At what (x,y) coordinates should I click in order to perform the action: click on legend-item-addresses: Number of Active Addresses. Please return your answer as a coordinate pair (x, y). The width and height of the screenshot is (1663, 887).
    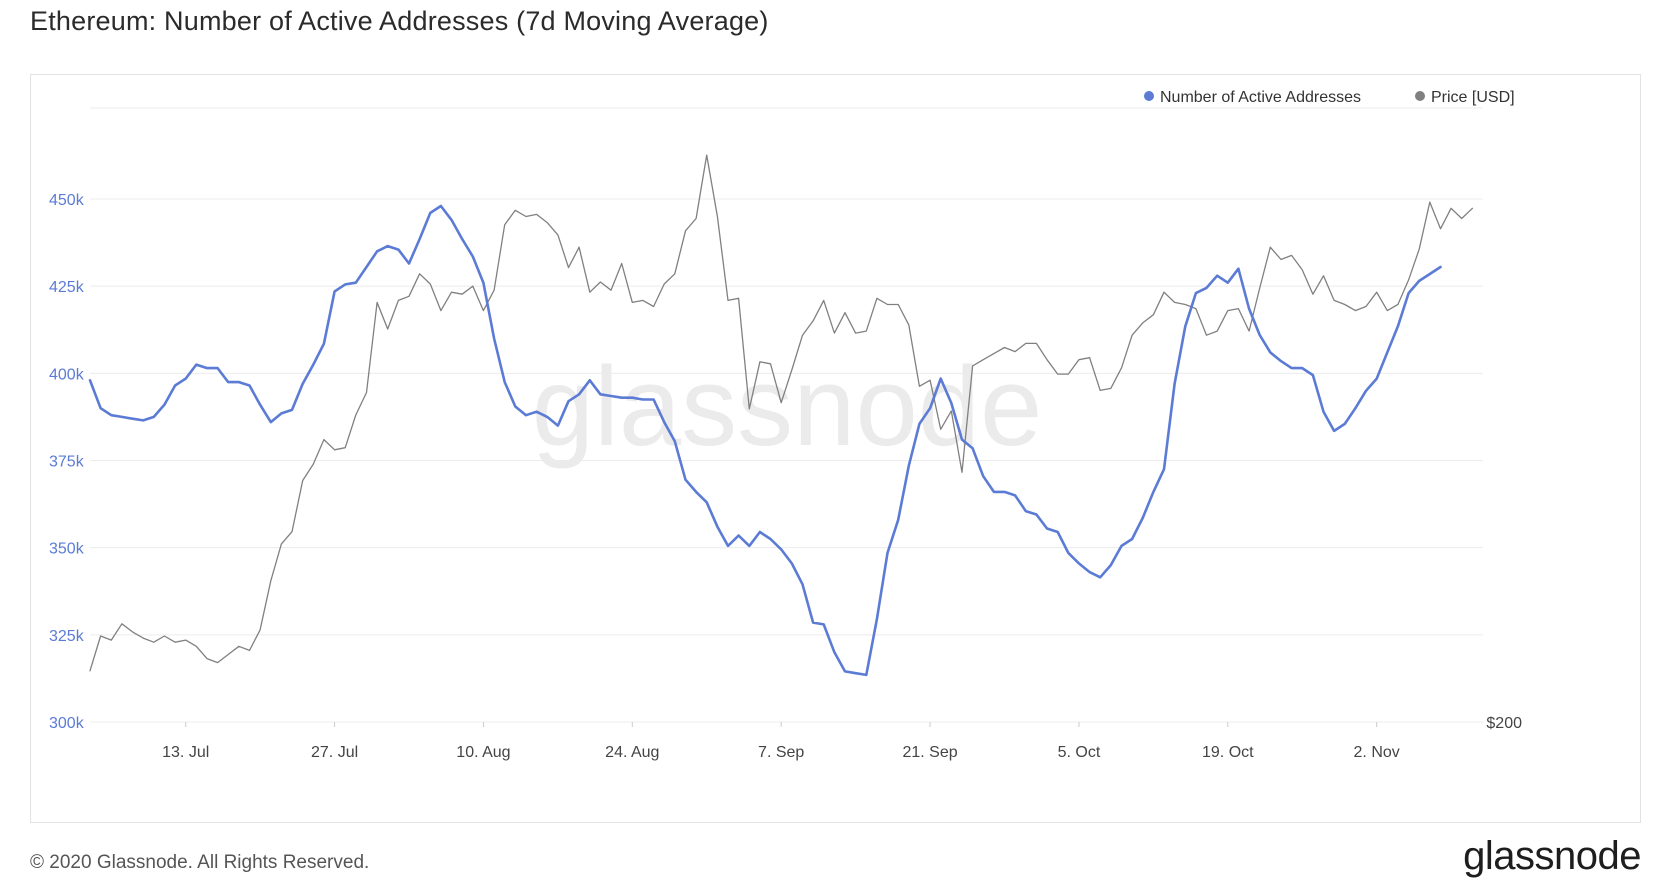
    Looking at the image, I should click on (1252, 97).